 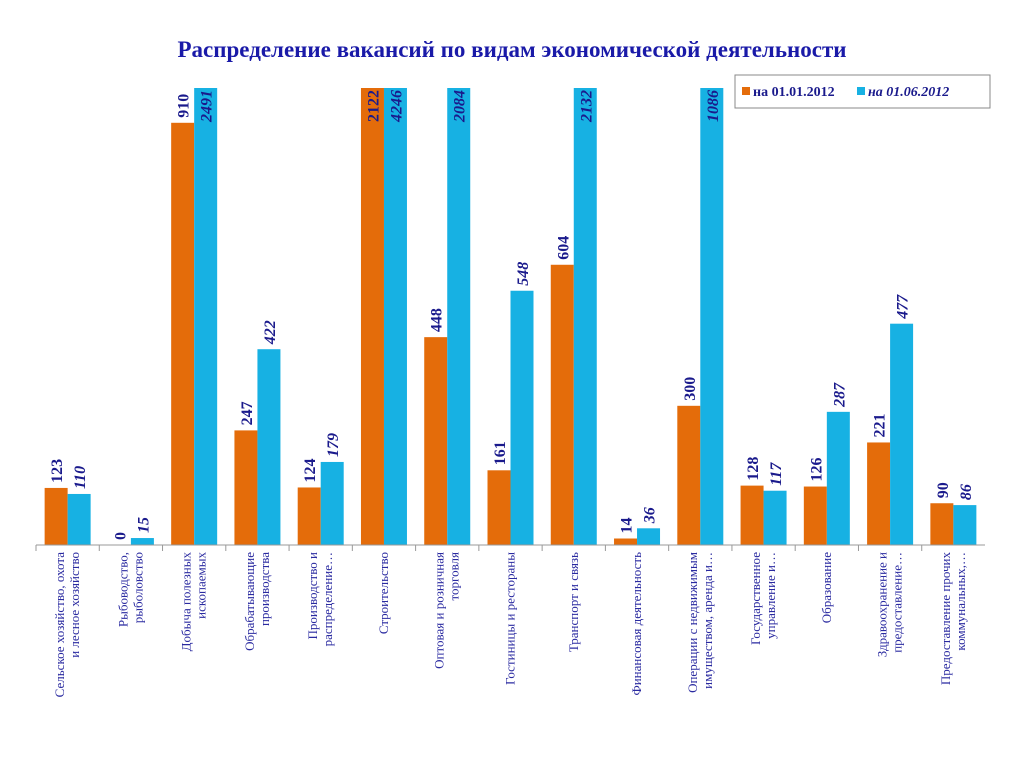 What do you see at coordinates (903, 307) in the screenshot?
I see `data-label: 477` at bounding box center [903, 307].